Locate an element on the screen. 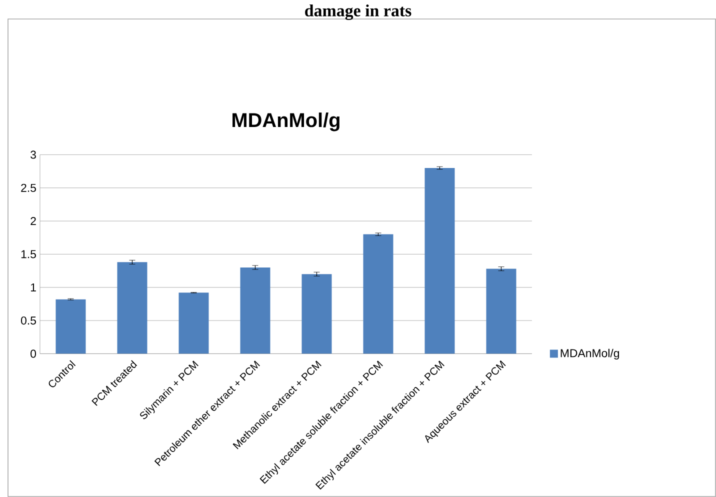 The width and height of the screenshot is (716, 497). y-tick-label: 1 is located at coordinates (33, 287).